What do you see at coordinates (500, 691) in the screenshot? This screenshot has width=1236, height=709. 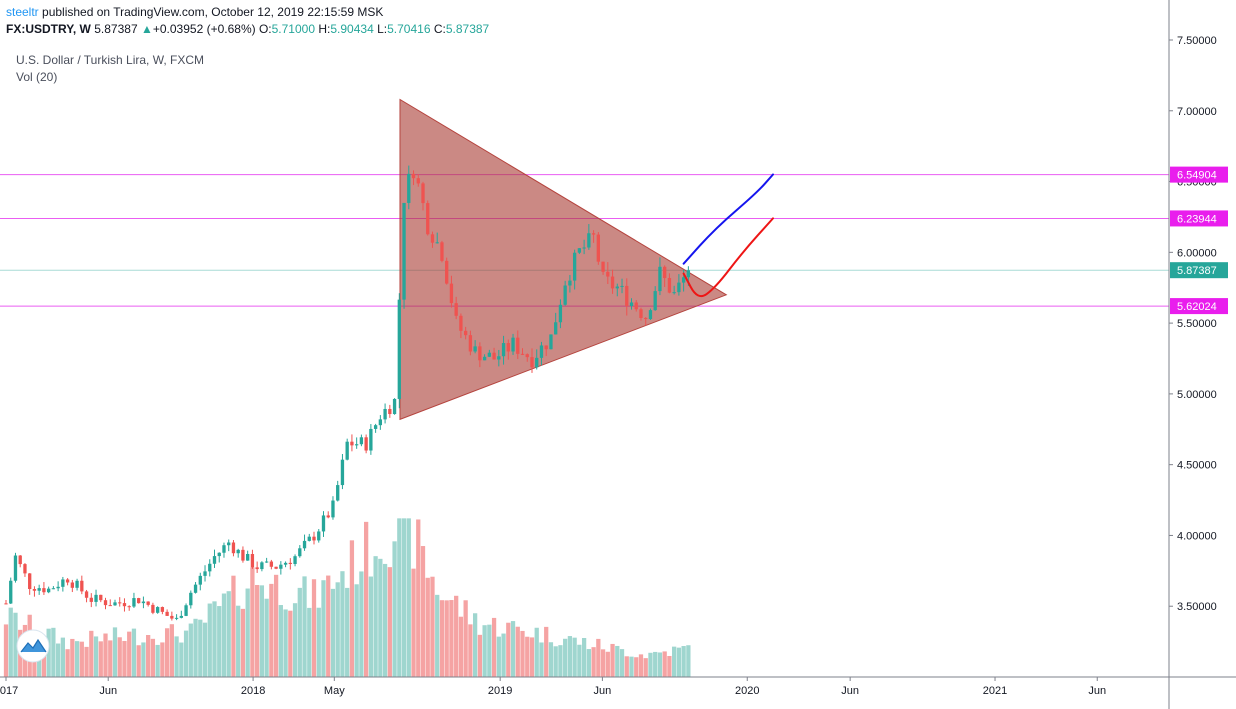 I see `time-tick-label: 2019` at bounding box center [500, 691].